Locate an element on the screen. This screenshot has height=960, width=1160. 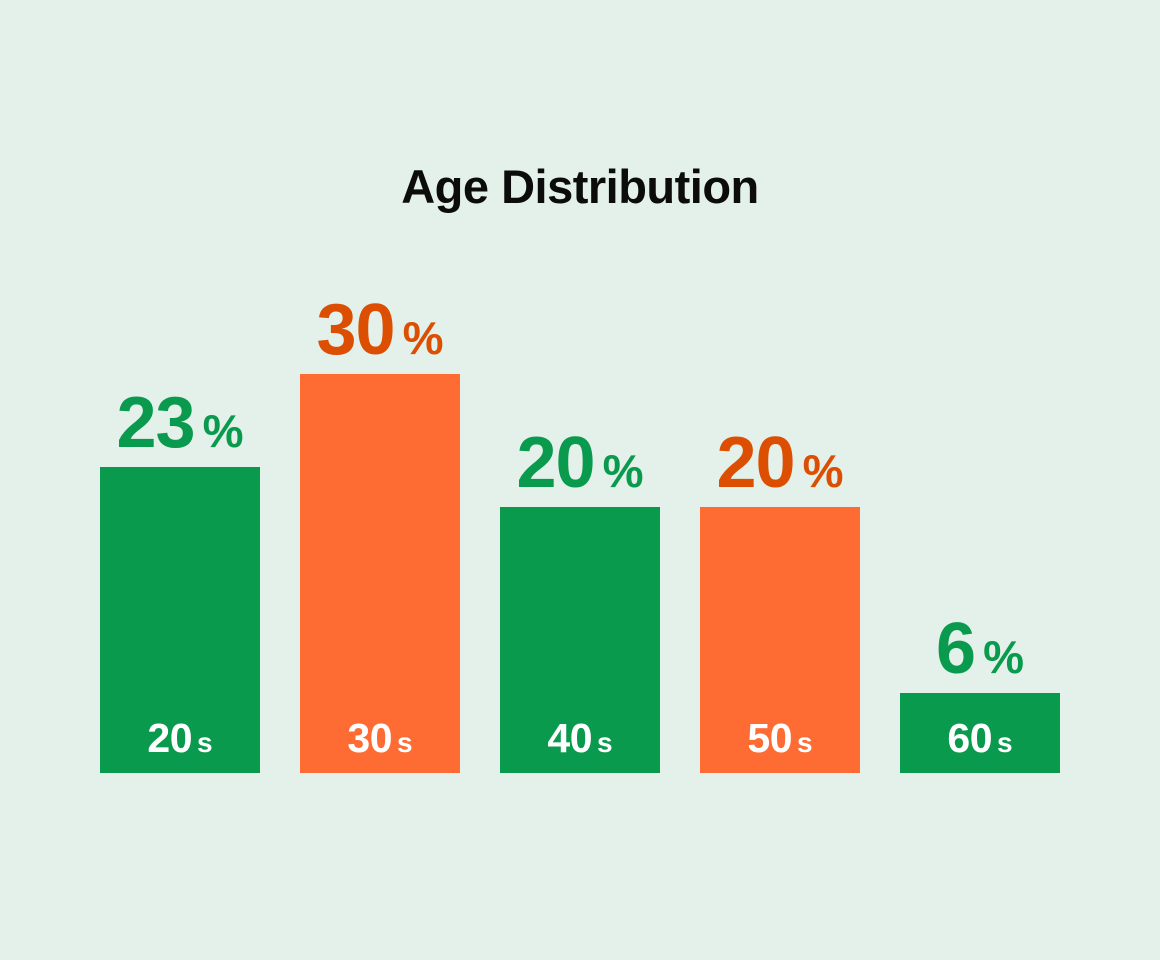
category-label-40s: 40 s is located at coordinates (580, 738).